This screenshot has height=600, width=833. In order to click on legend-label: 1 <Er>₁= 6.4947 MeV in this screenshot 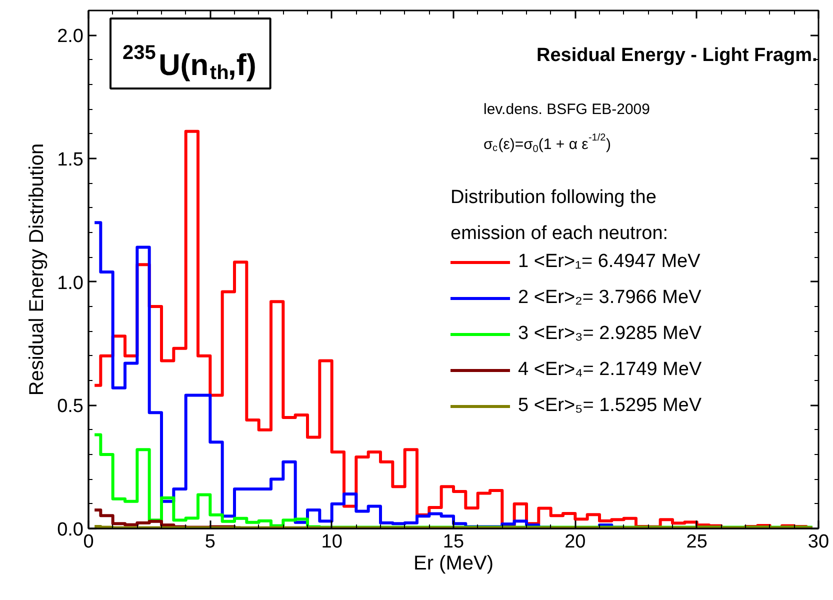, I will do `click(609, 262)`.